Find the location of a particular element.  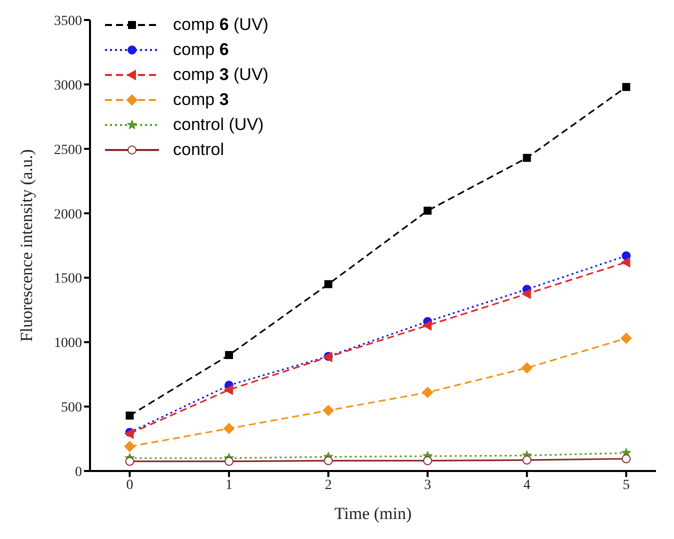

y-tick-label: 3500 is located at coordinates (68, 21).